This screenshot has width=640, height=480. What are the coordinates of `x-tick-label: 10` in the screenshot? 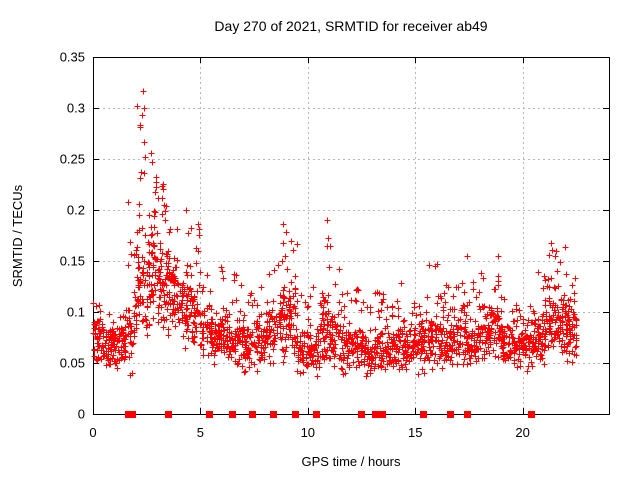 It's located at (308, 432).